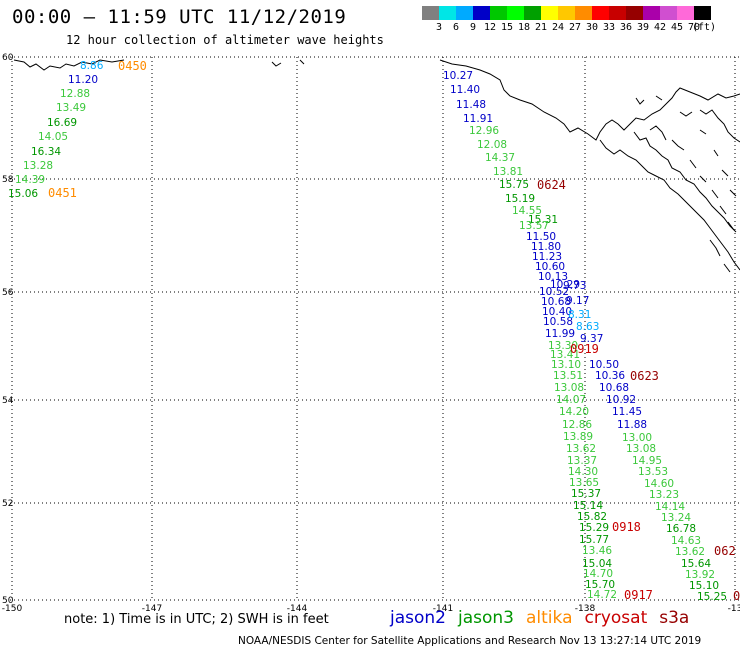  What do you see at coordinates (62, 193) in the screenshot?
I see `time-label: 0451` at bounding box center [62, 193].